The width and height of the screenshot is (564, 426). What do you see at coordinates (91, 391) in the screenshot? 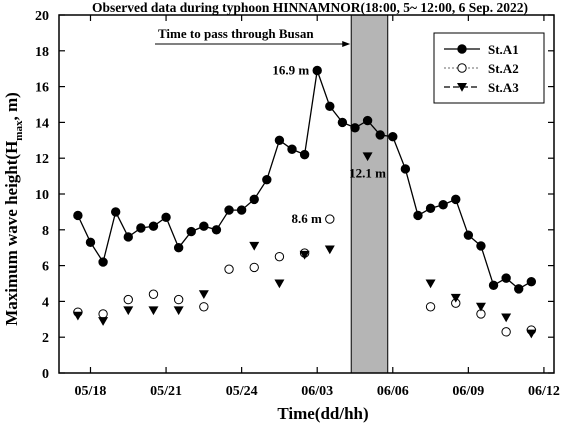
I see `x-tick-label: 05/18` at bounding box center [91, 391].